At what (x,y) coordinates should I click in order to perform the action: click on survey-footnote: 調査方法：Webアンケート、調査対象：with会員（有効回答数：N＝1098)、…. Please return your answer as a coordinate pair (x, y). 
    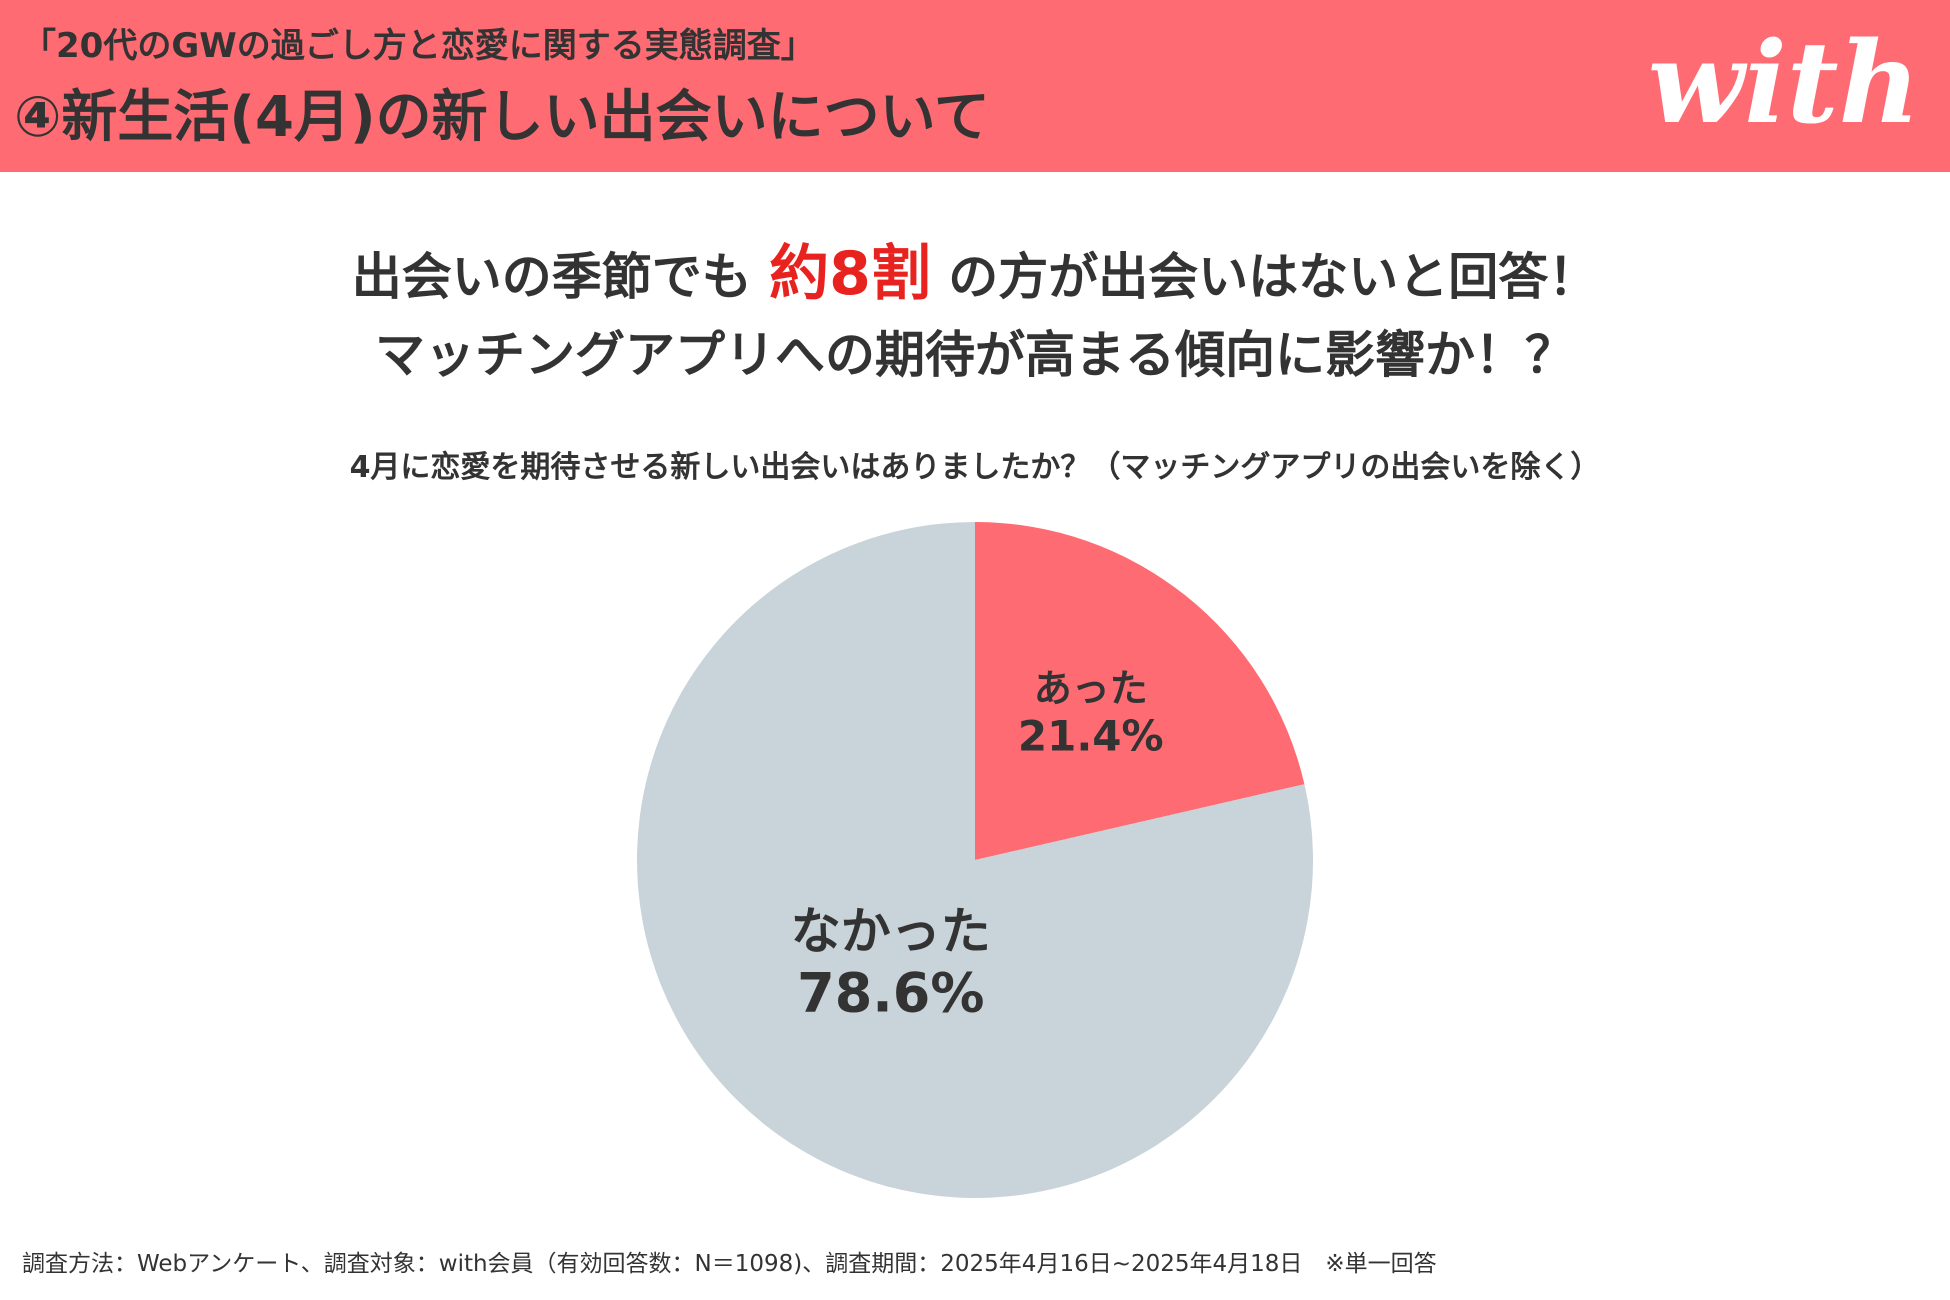
    Looking at the image, I should click on (729, 1264).